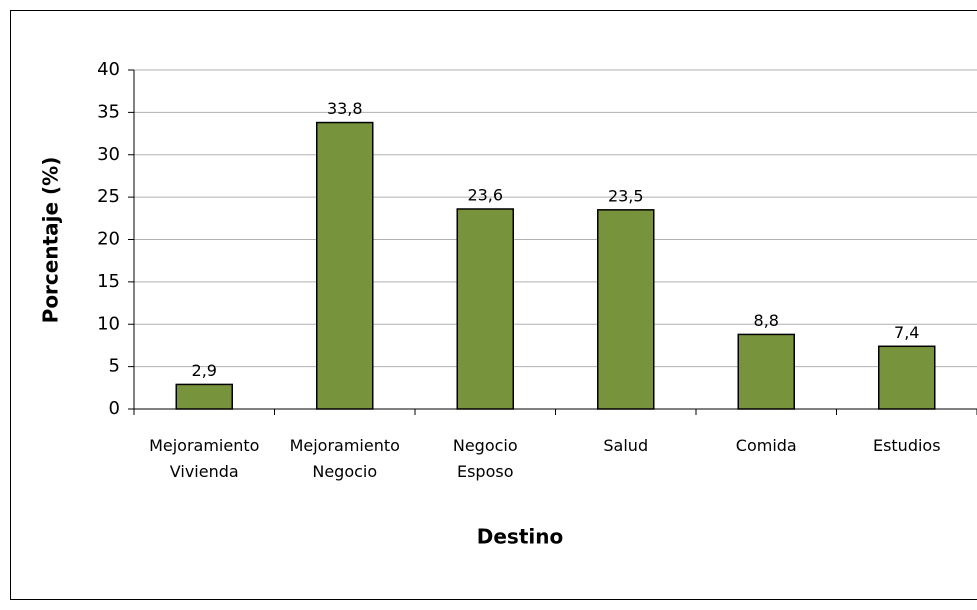 Image resolution: width=977 pixels, height=610 pixels. Describe the element at coordinates (114, 366) in the screenshot. I see `y-tick-label: 5` at that location.